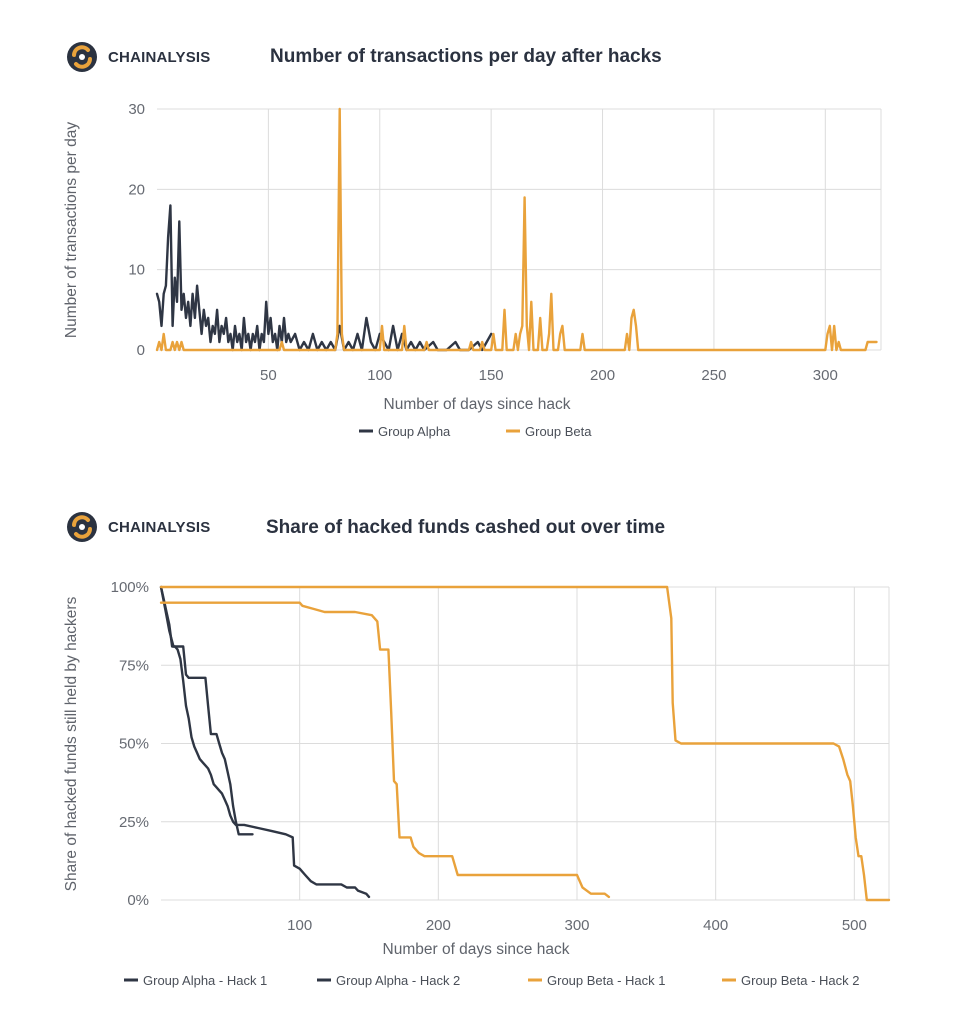 The width and height of the screenshot is (971, 1024). Describe the element at coordinates (398, 980) in the screenshot. I see `legend-label-alpha-hack-2: Group Alpha - Hack 2` at that location.